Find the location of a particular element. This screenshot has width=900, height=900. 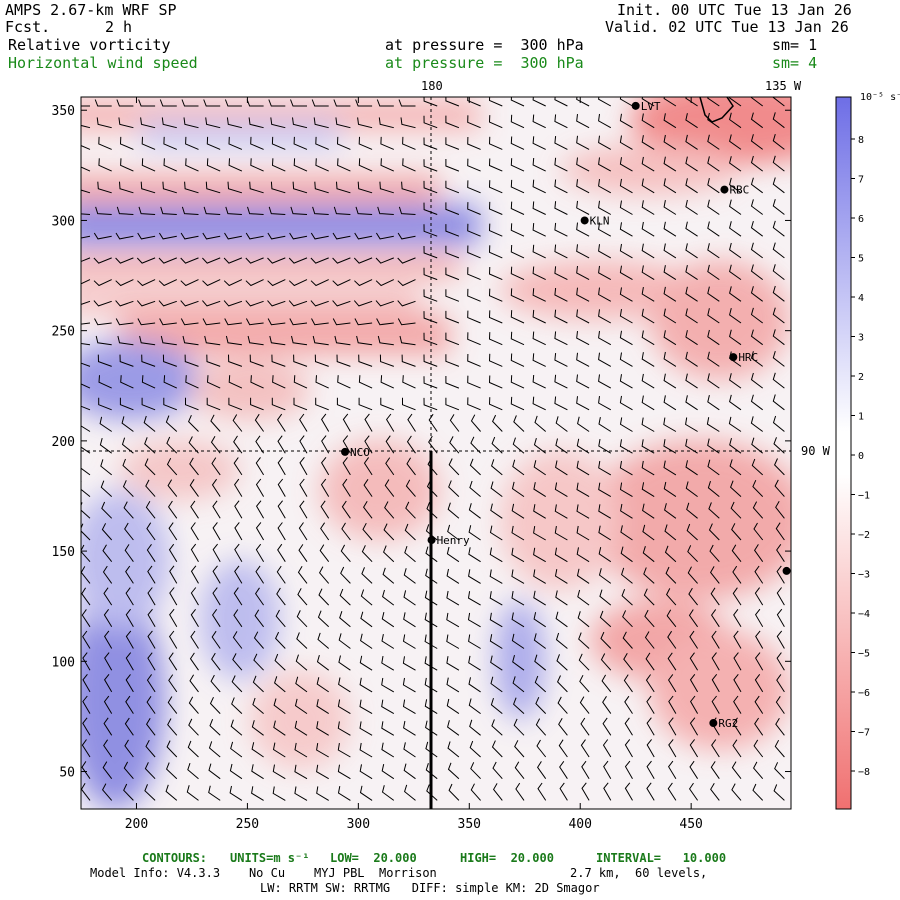

station-marker is located at coordinates (584, 220).